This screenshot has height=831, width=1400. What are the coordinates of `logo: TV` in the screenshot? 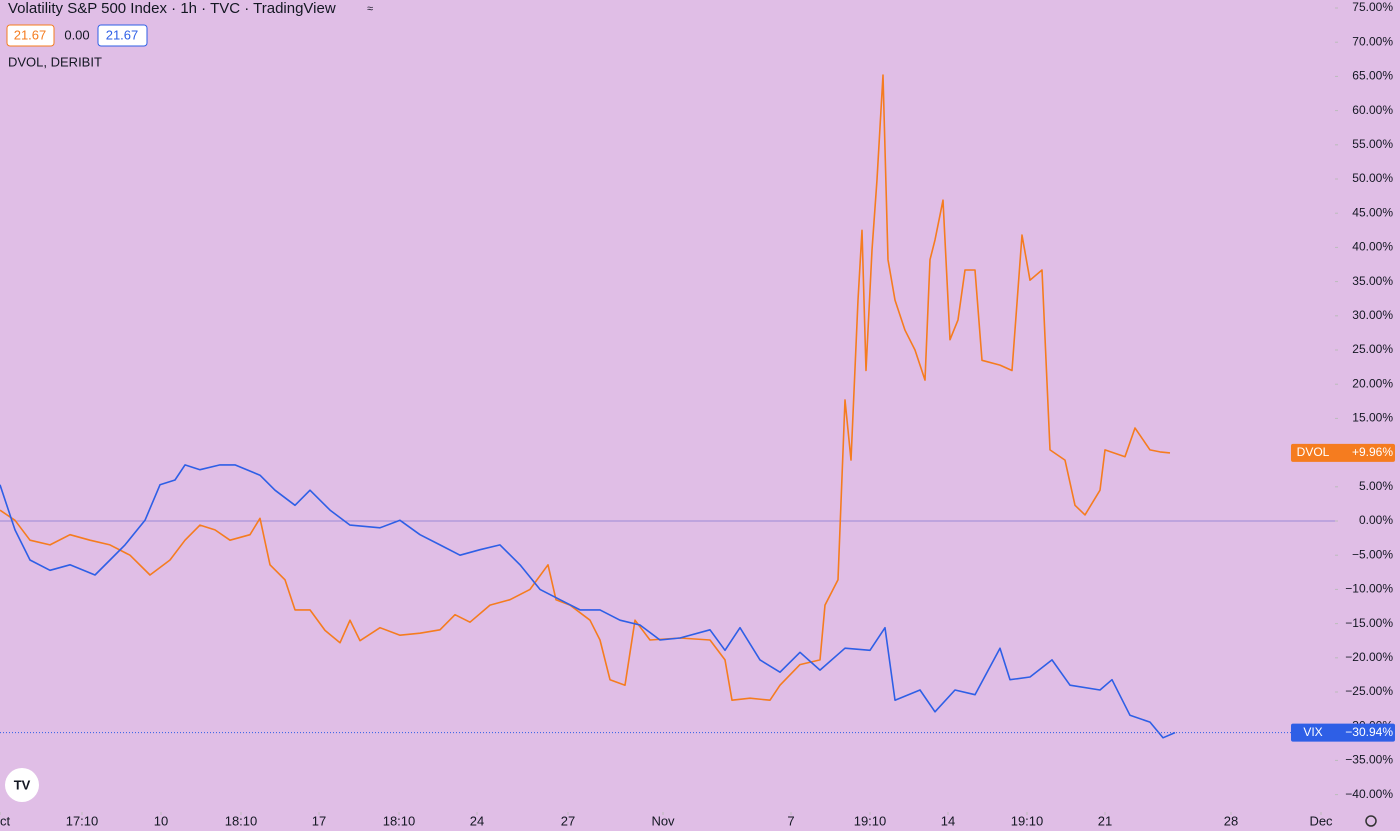 It's located at (22, 785).